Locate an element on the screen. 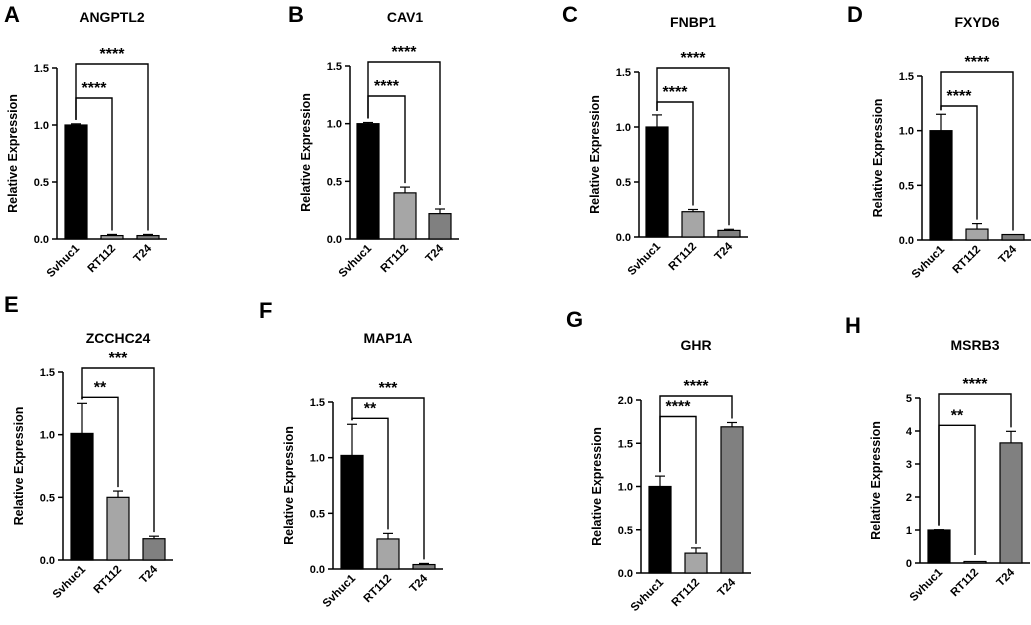 This screenshot has width=1031, height=625. y-tick-label-d-1: 0.5 is located at coordinates (906, 186).